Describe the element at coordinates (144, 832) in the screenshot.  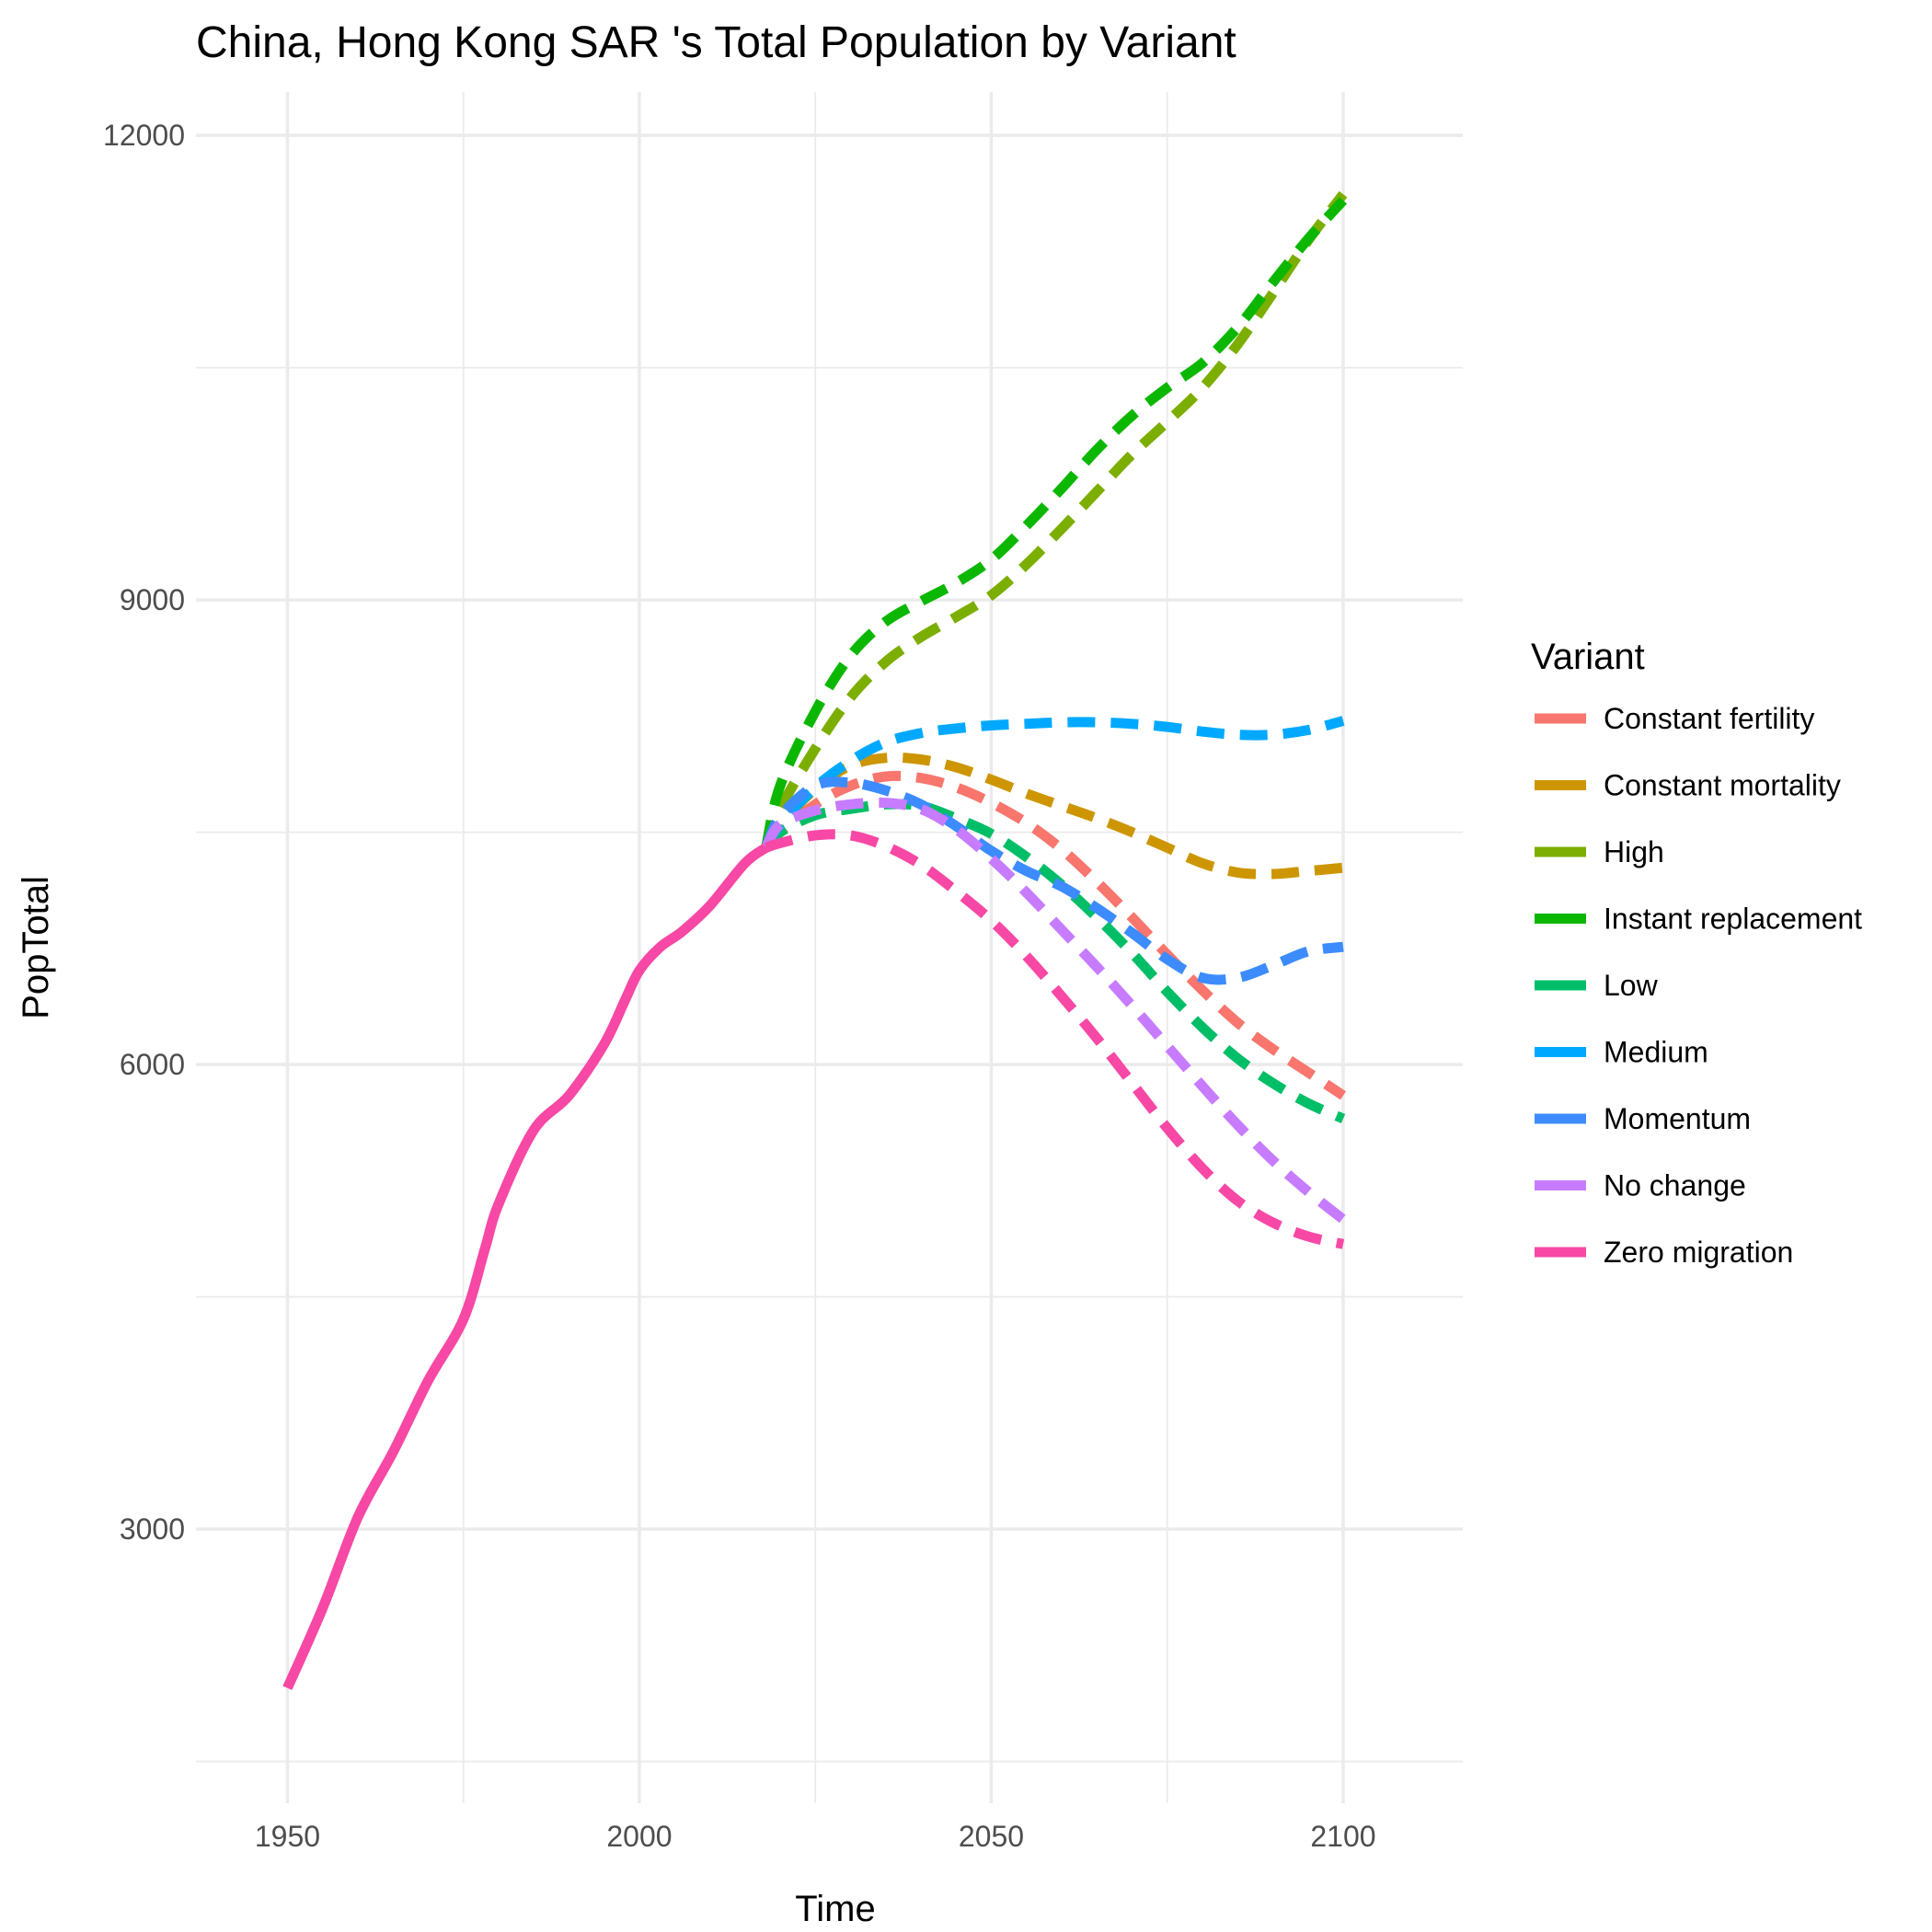
I see `y-axis-ticks: 3000 6000 9000 12000` at that location.